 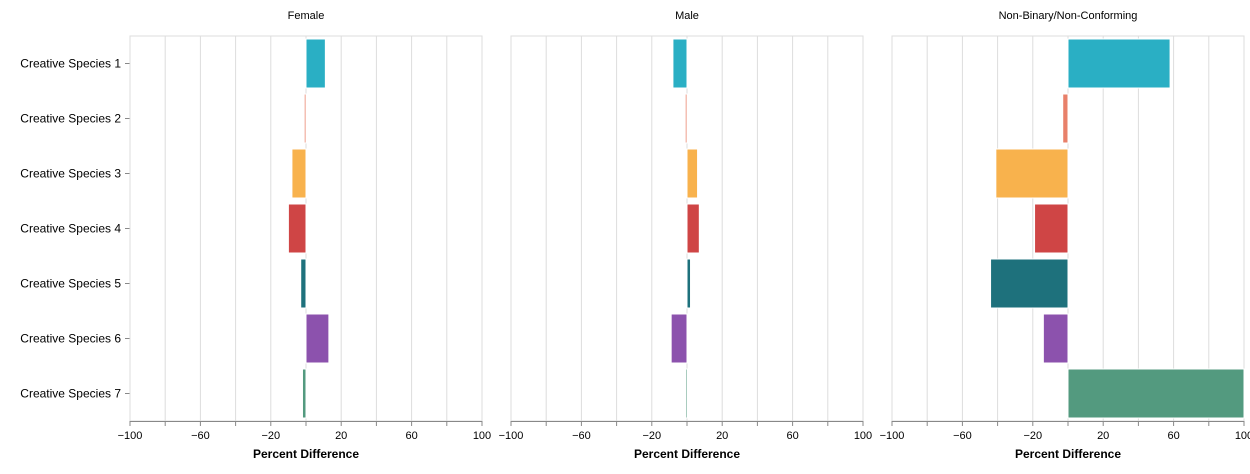 I want to click on y-tick-label: Creative Species 4, so click(x=70, y=229).